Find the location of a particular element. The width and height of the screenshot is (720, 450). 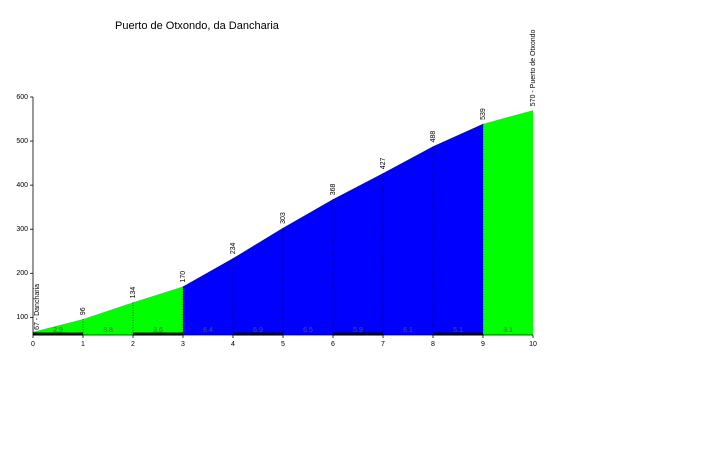

elevation-label: 234 is located at coordinates (233, 249).